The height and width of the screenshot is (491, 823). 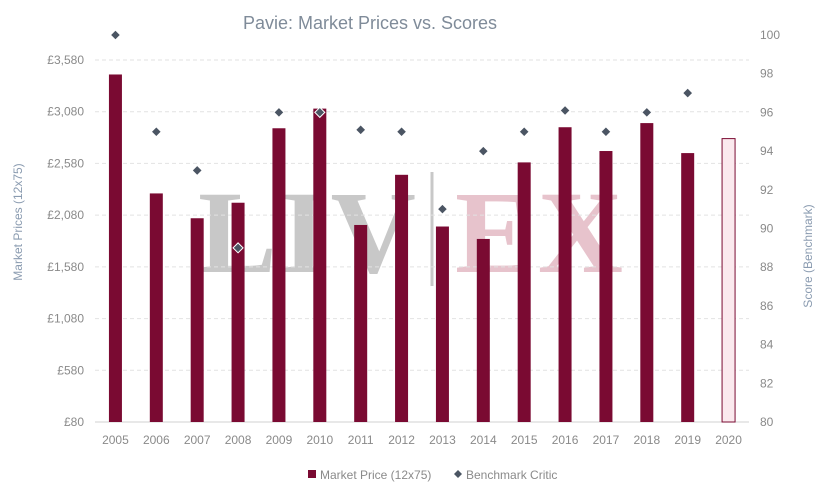 What do you see at coordinates (74, 422) in the screenshot?
I see `left-tick-label: £80` at bounding box center [74, 422].